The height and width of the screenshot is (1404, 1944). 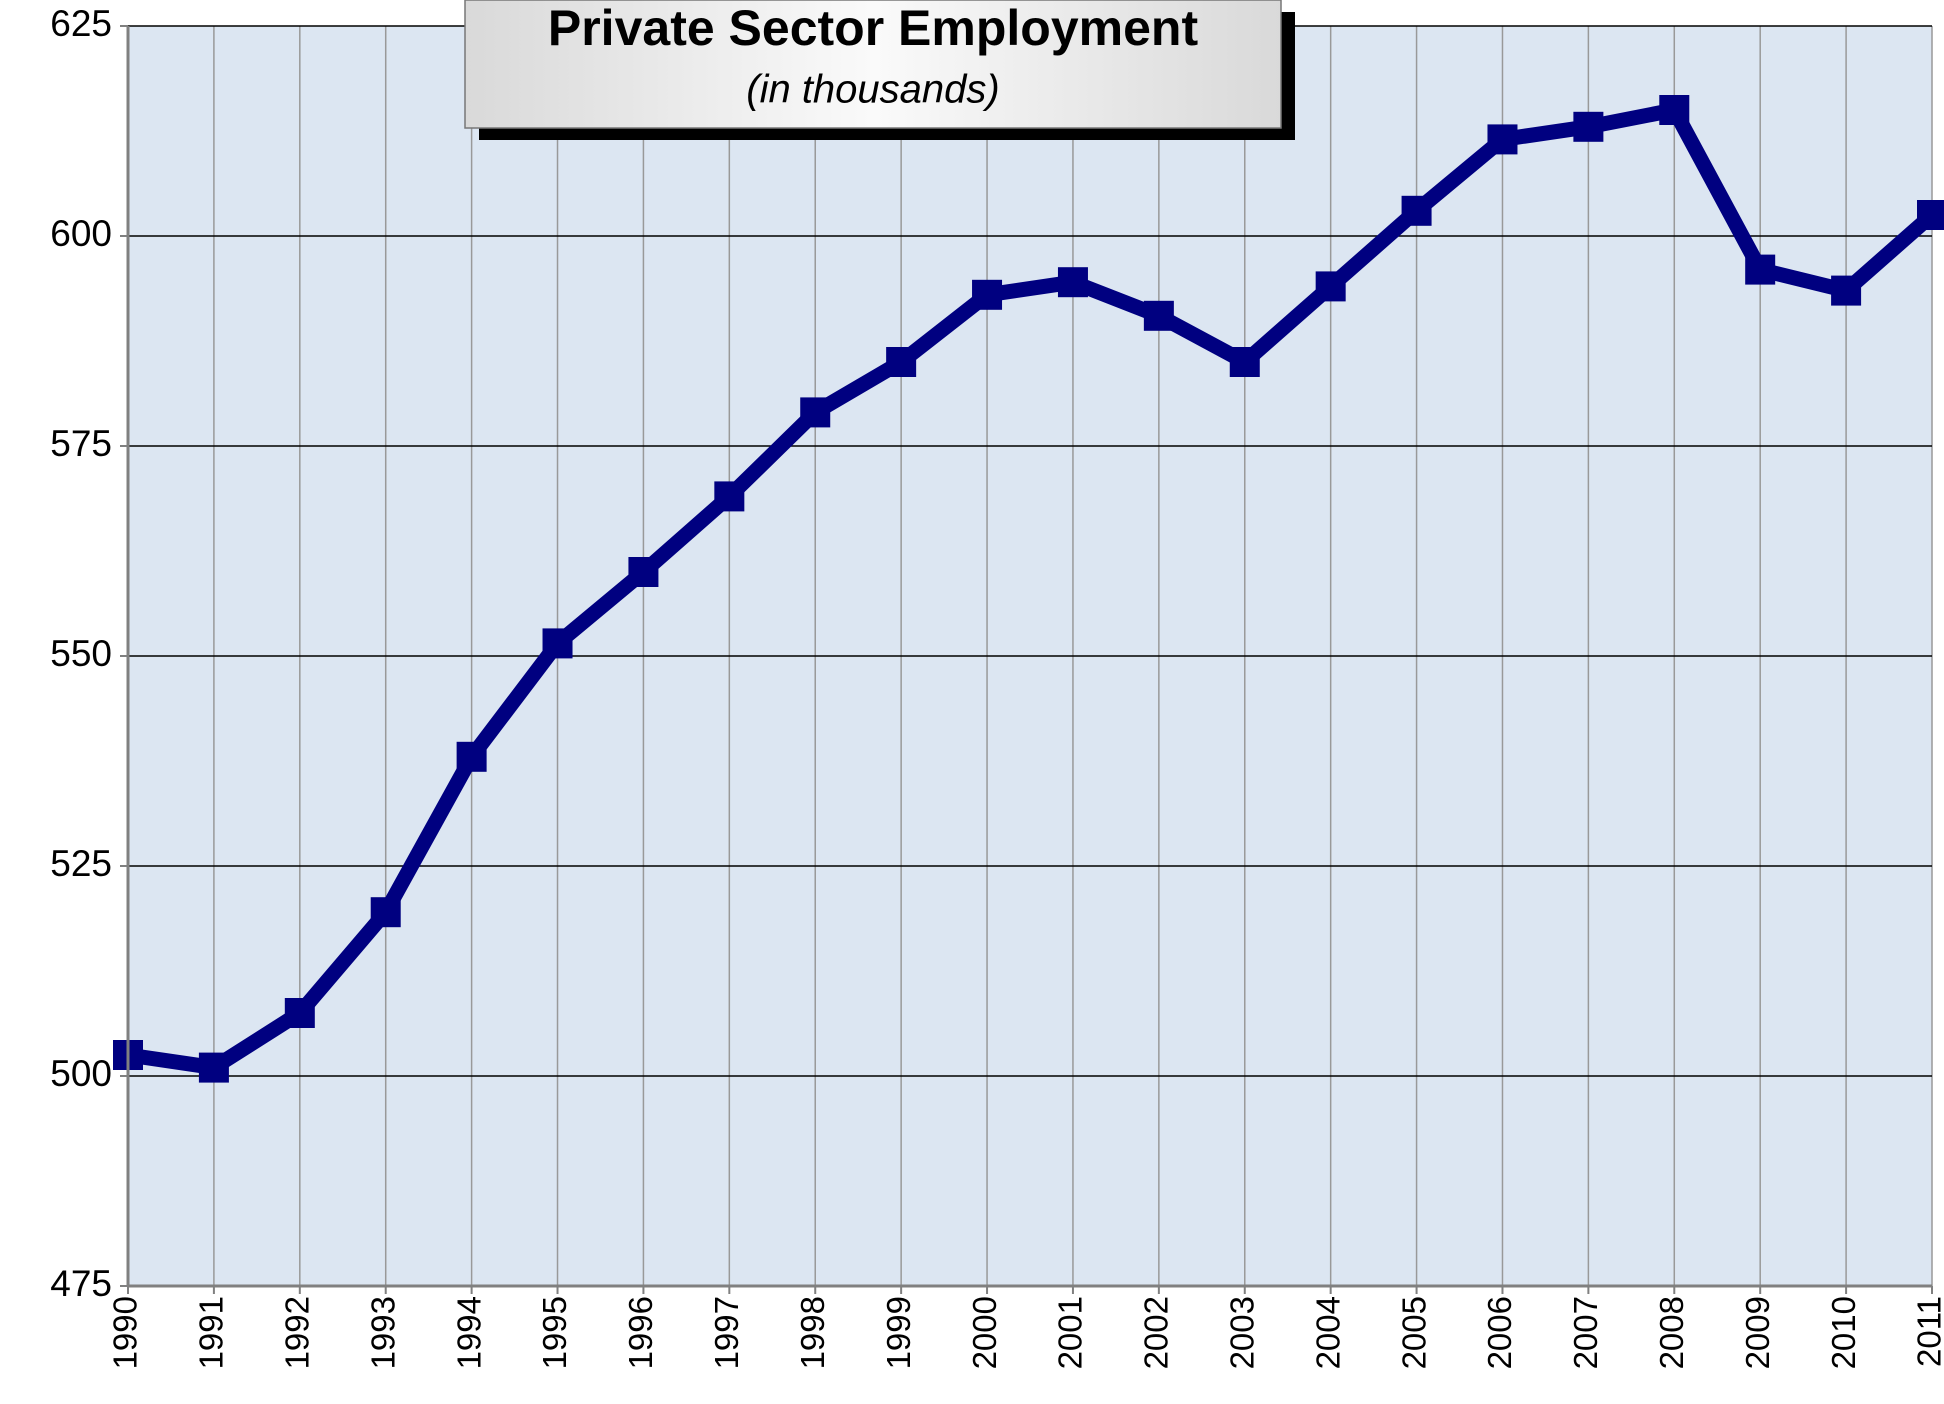 I want to click on x-tick-label: 1997, so click(x=726, y=1332).